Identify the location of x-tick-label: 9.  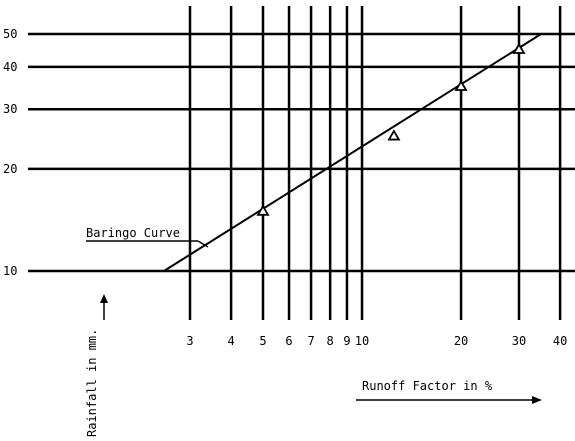
(346, 341).